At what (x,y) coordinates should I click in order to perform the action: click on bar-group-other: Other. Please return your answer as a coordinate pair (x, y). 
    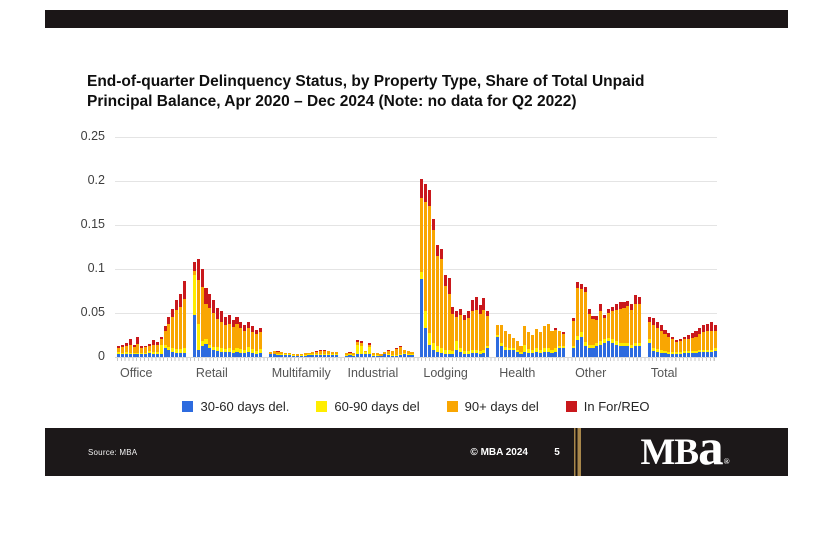
    Looking at the image, I should click on (607, 258).